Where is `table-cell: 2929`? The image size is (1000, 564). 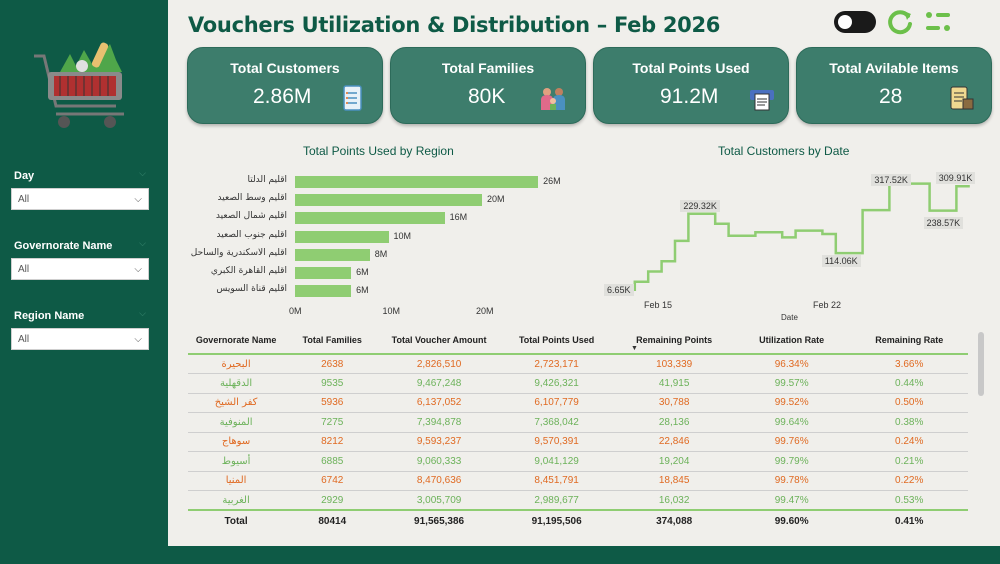 table-cell: 2929 is located at coordinates (332, 500).